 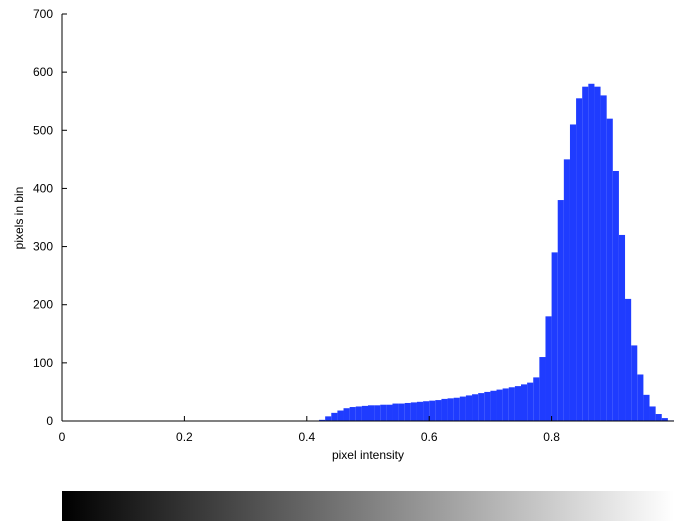 What do you see at coordinates (306, 437) in the screenshot?
I see `x-tick-label: 0.4` at bounding box center [306, 437].